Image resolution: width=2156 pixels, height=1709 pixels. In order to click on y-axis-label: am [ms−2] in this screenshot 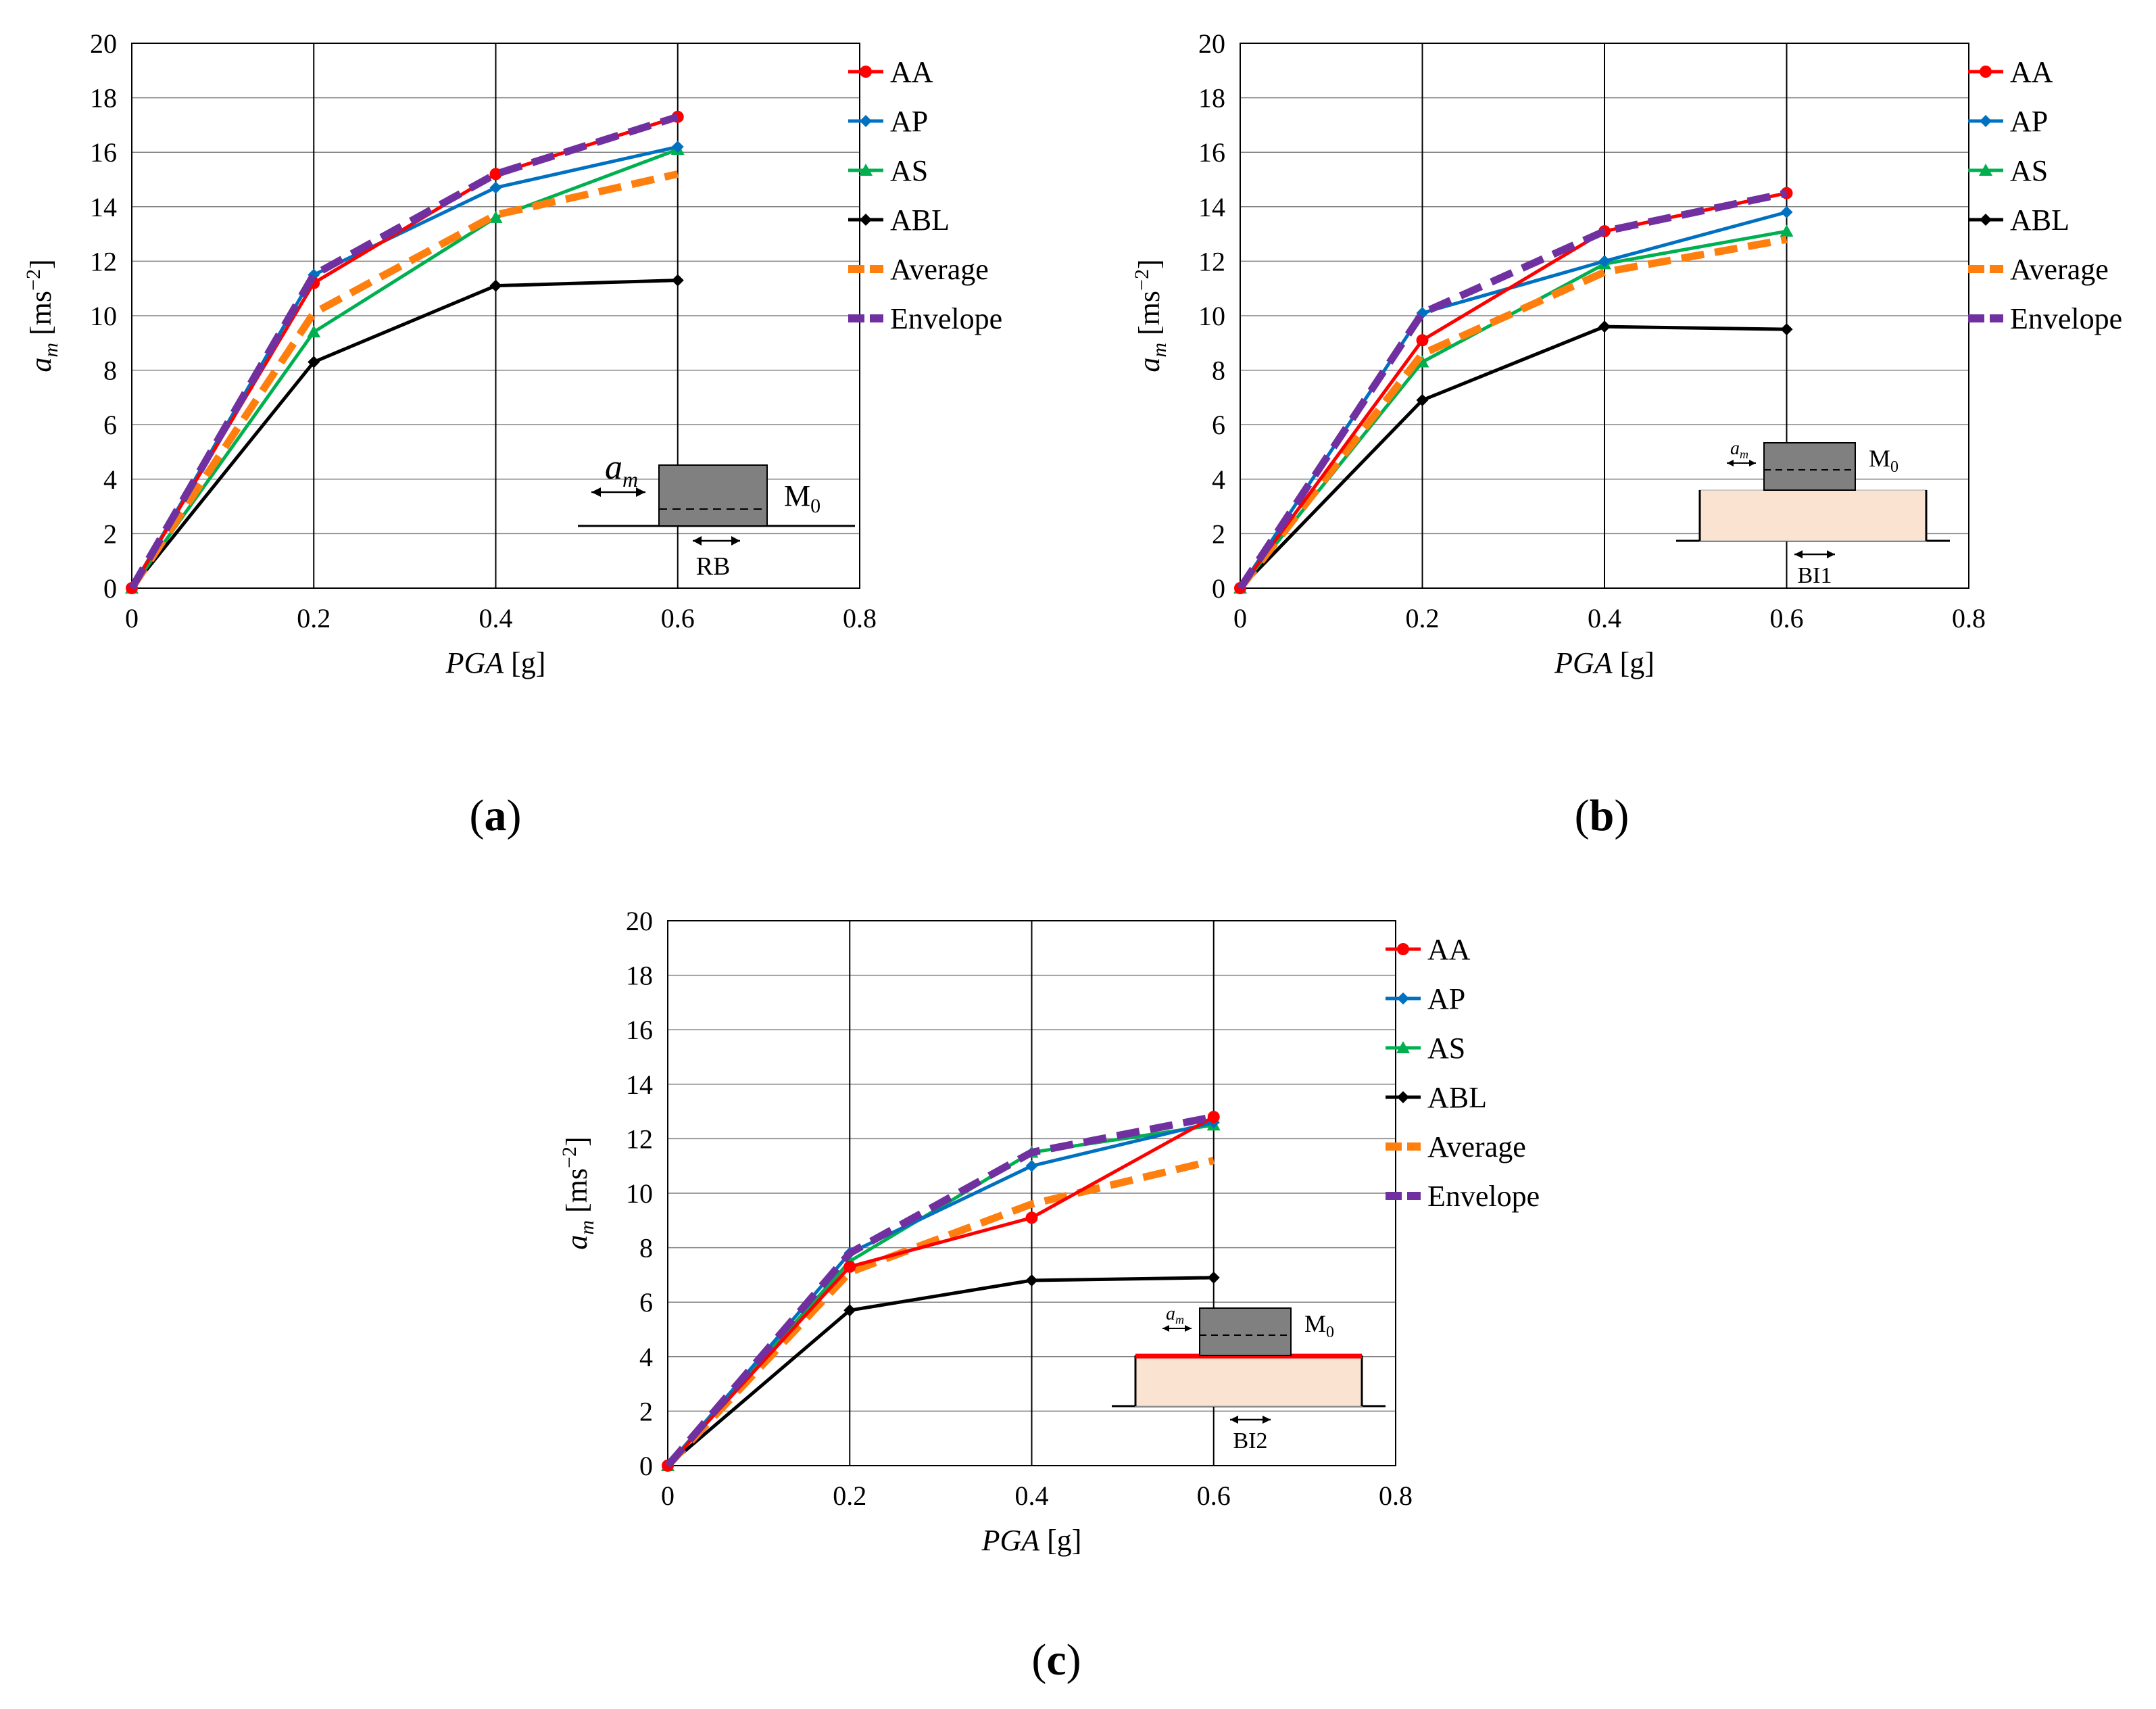, I will do `click(578, 1192)`.